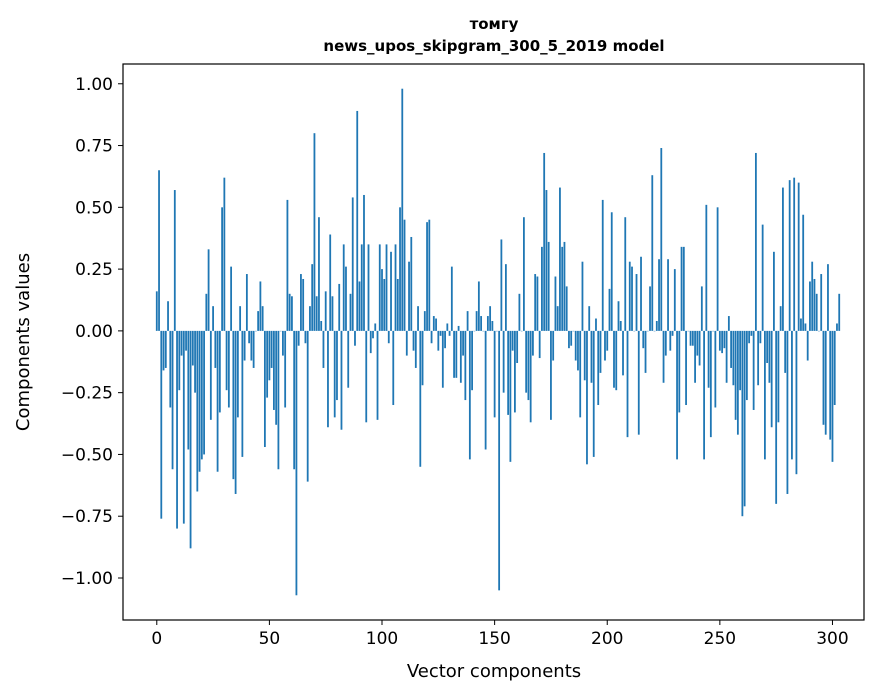  What do you see at coordinates (156, 639) in the screenshot?
I see `x-tick-label: 0` at bounding box center [156, 639].